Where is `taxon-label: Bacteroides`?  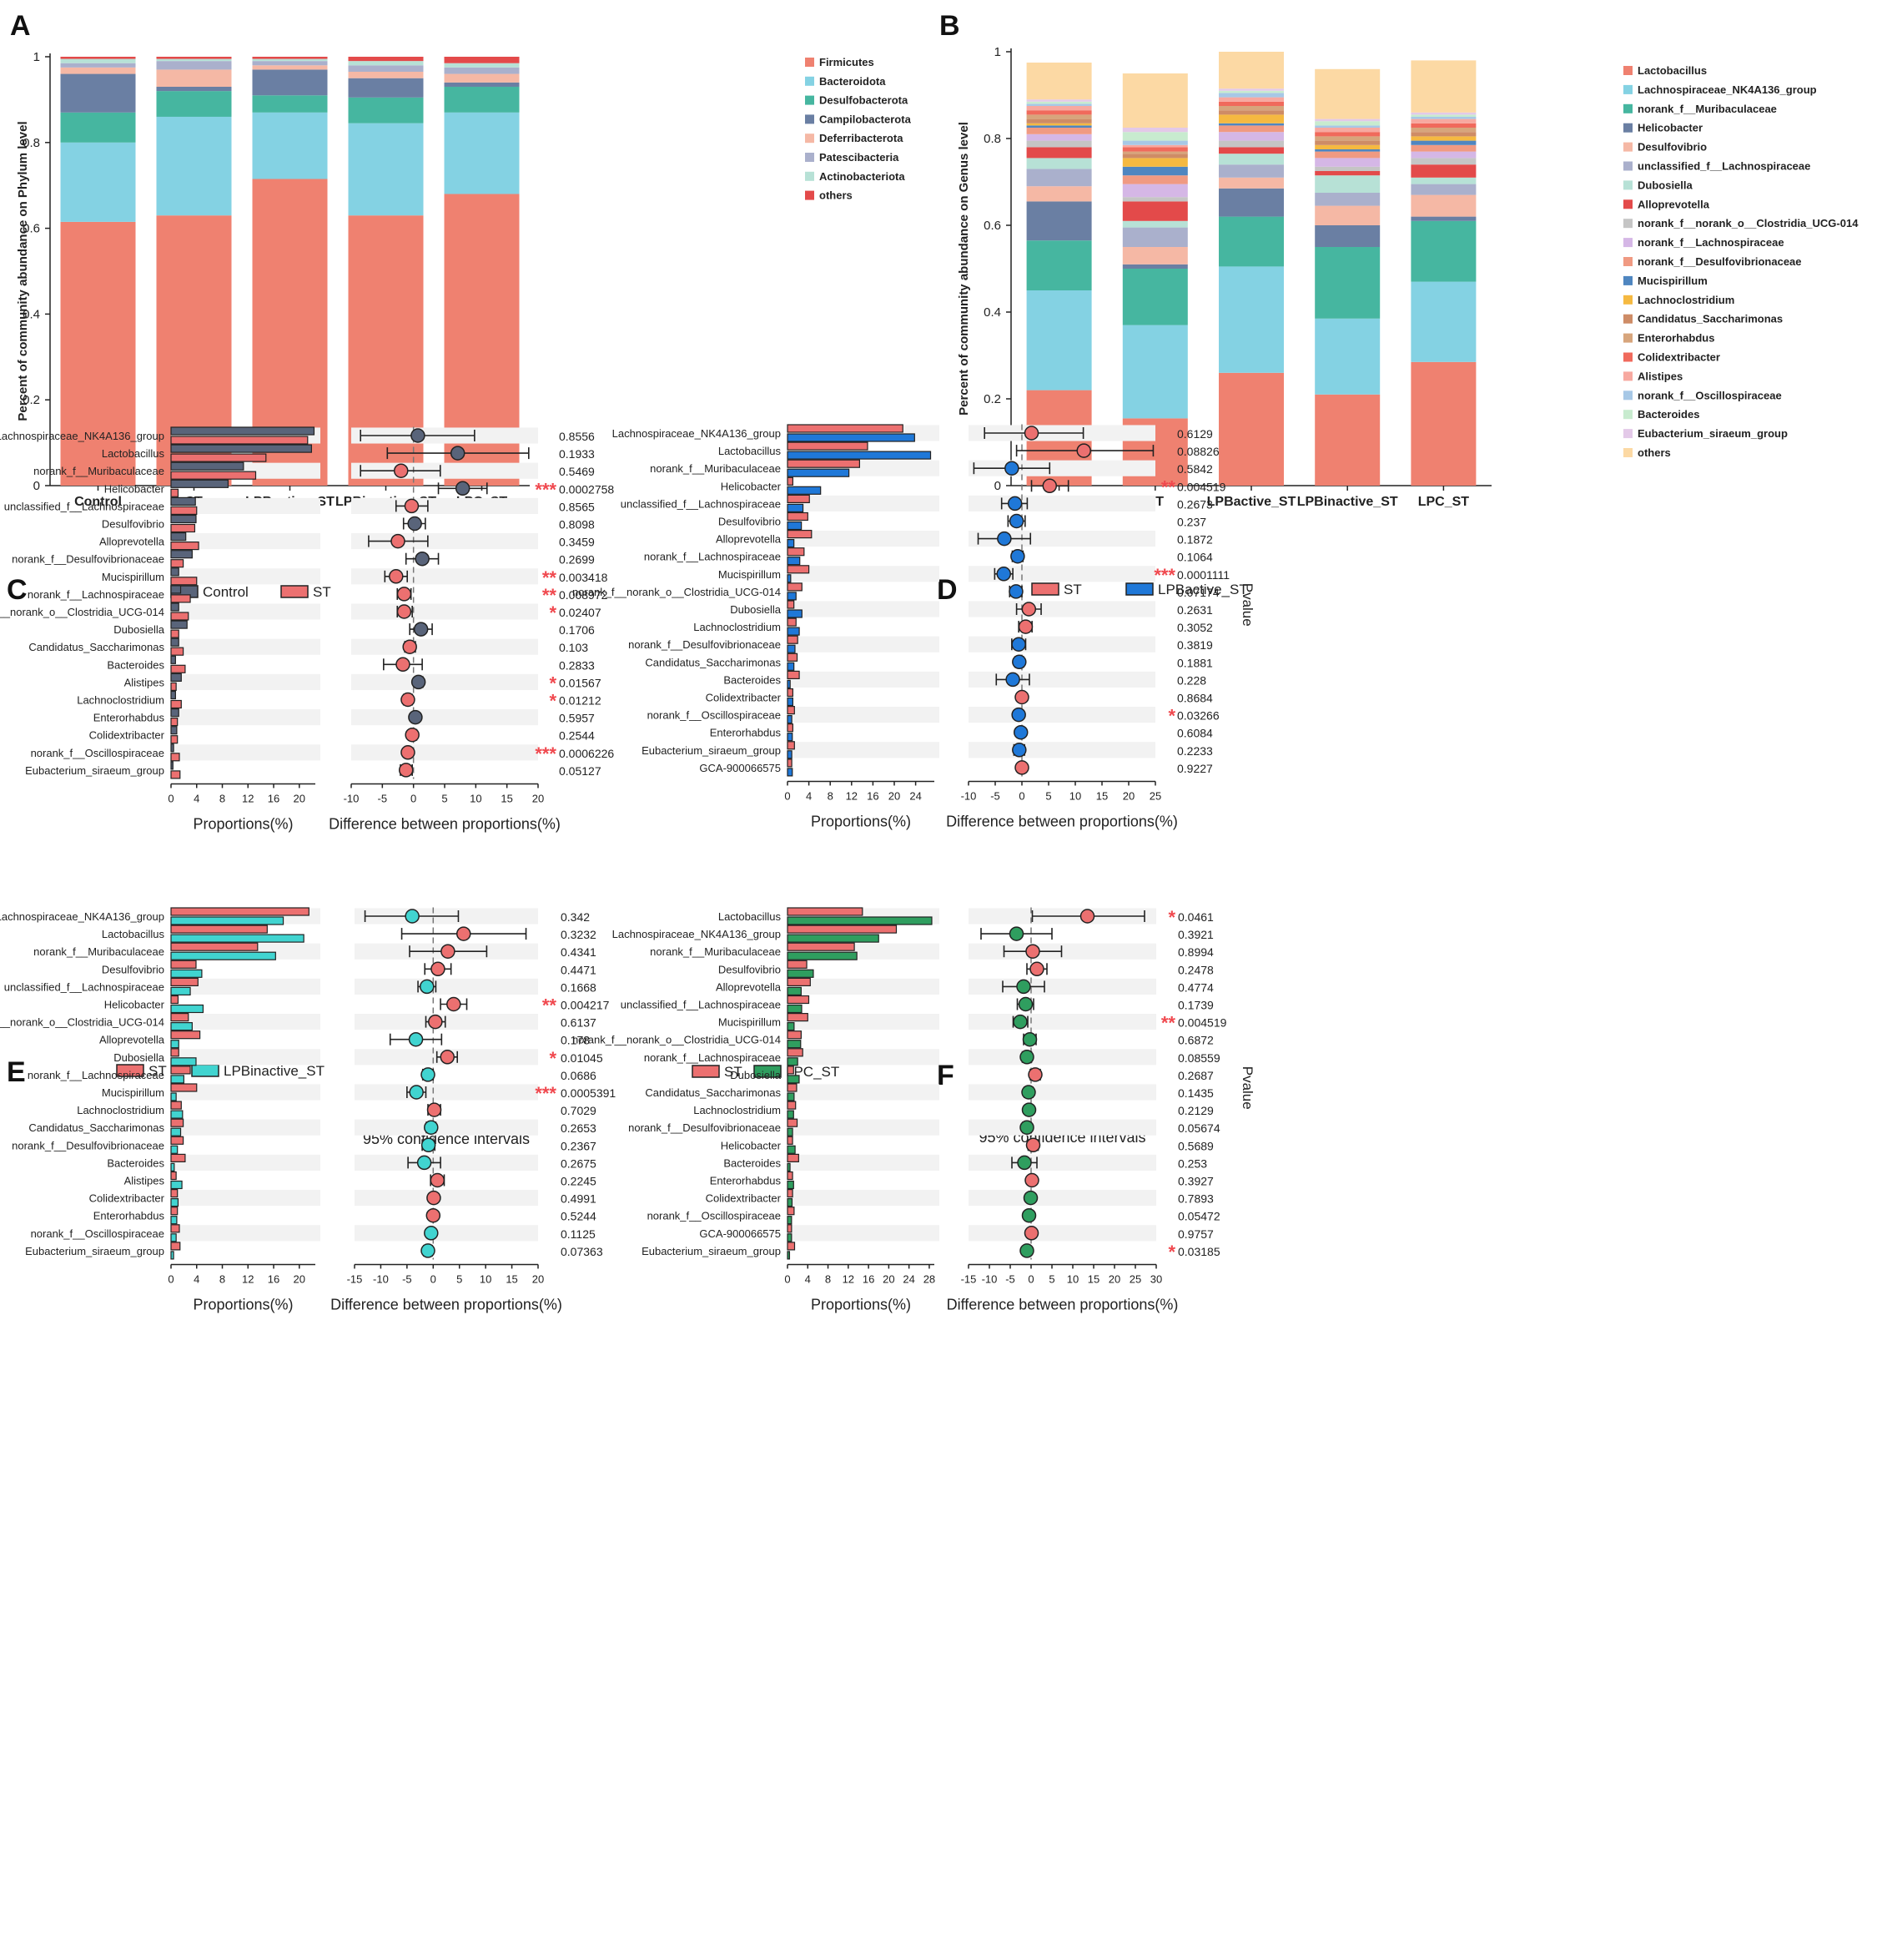 taxon-label: Bacteroides is located at coordinates (135, 664).